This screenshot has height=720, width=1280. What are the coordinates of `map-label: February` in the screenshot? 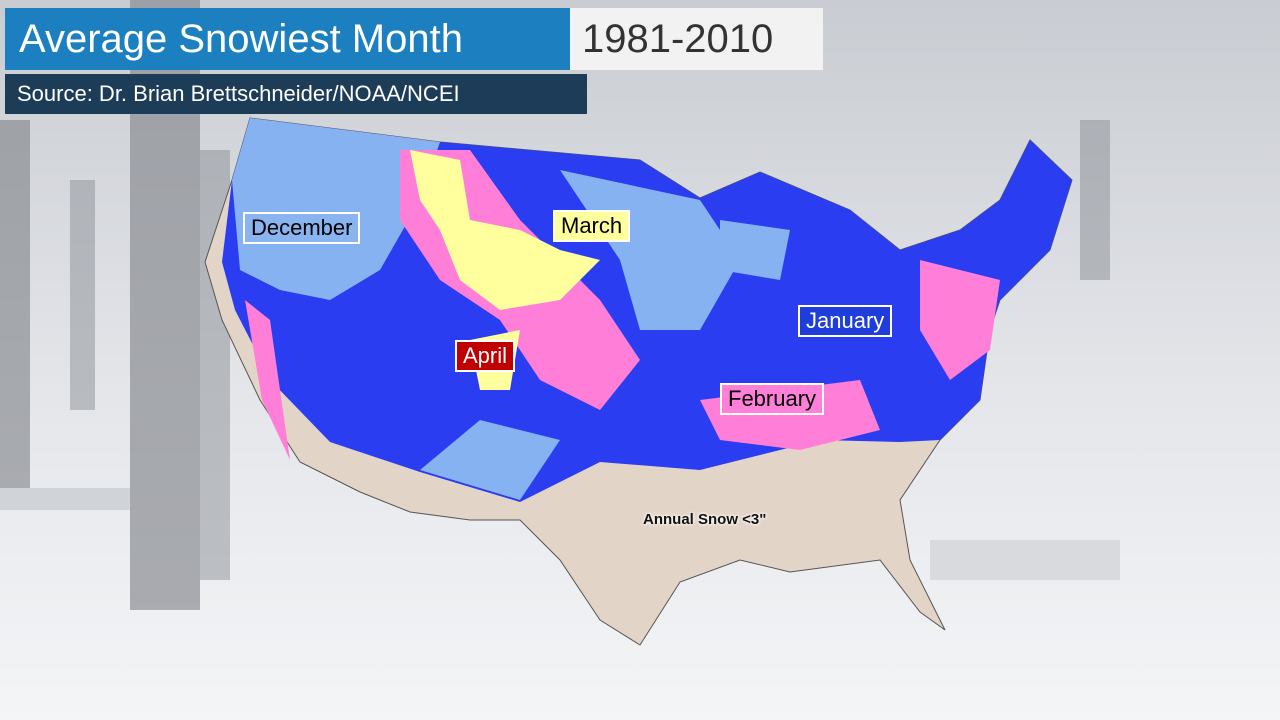 It's located at (772, 399).